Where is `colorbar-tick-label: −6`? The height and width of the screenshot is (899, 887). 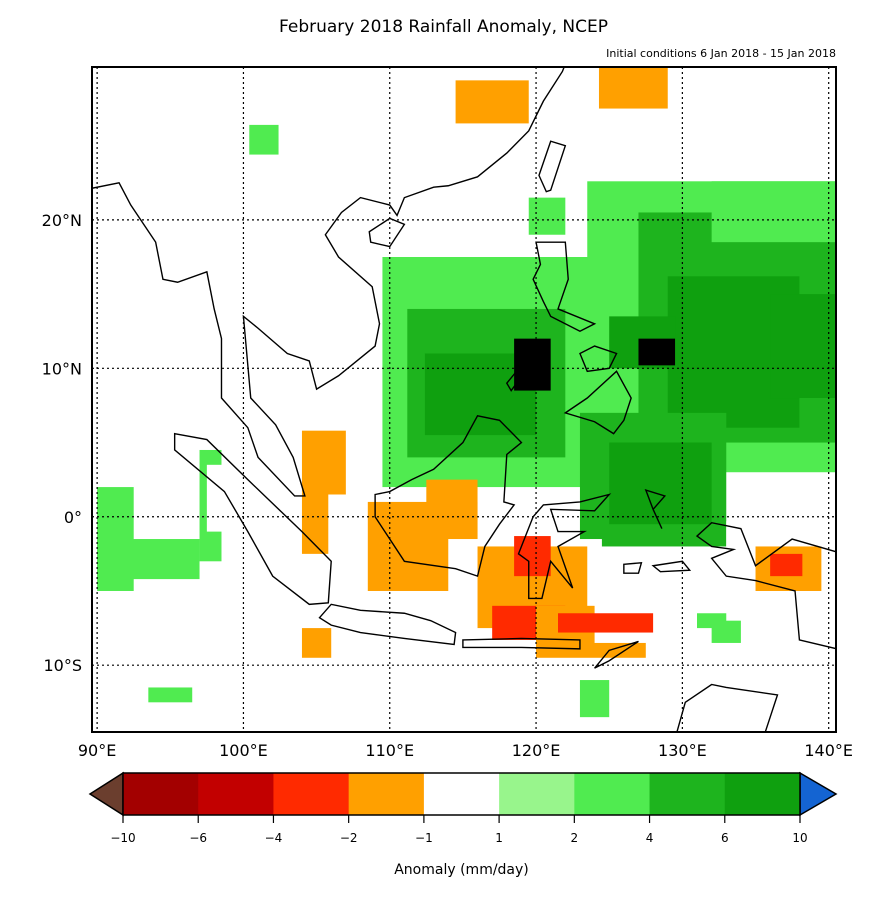 colorbar-tick-label: −6 is located at coordinates (198, 838).